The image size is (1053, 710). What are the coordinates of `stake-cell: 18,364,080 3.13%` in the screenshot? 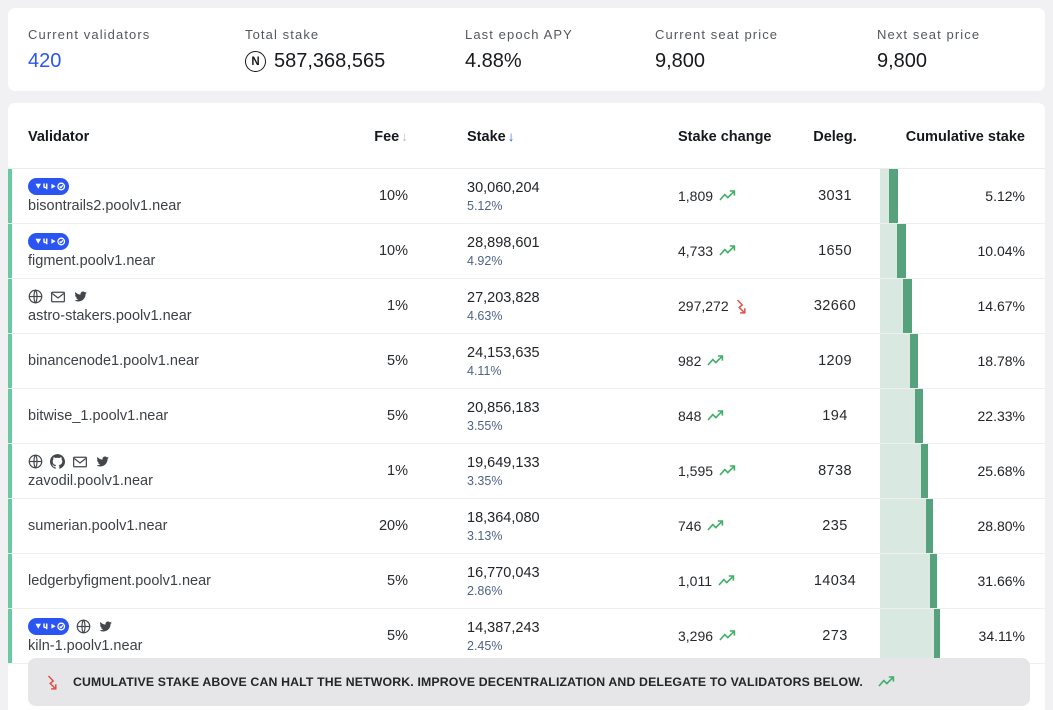 It's located at (568, 526).